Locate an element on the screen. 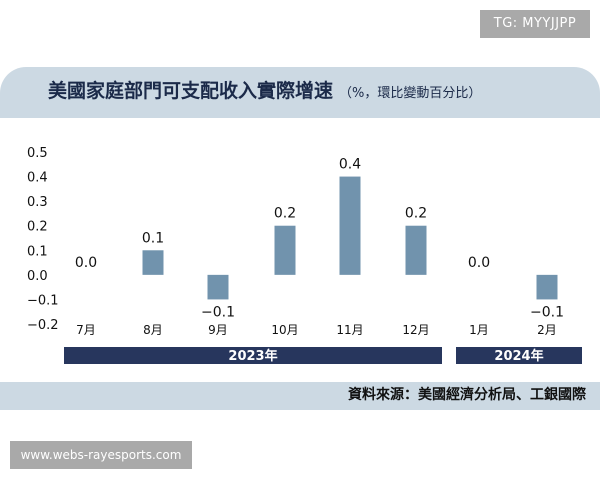 This screenshot has height=480, width=600. source-note: 資料來源：美國經濟分析局、工銀國際 is located at coordinates (467, 395).